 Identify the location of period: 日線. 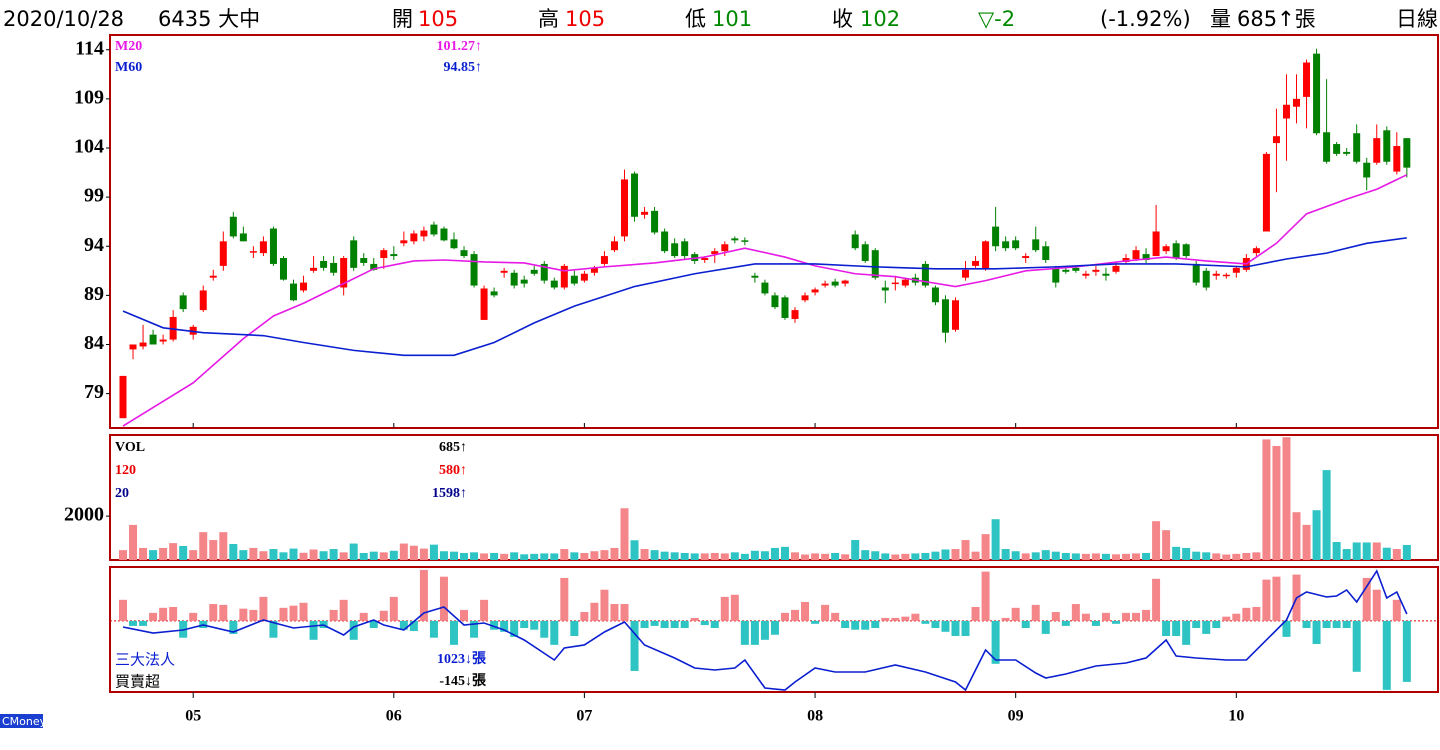
(1417, 19).